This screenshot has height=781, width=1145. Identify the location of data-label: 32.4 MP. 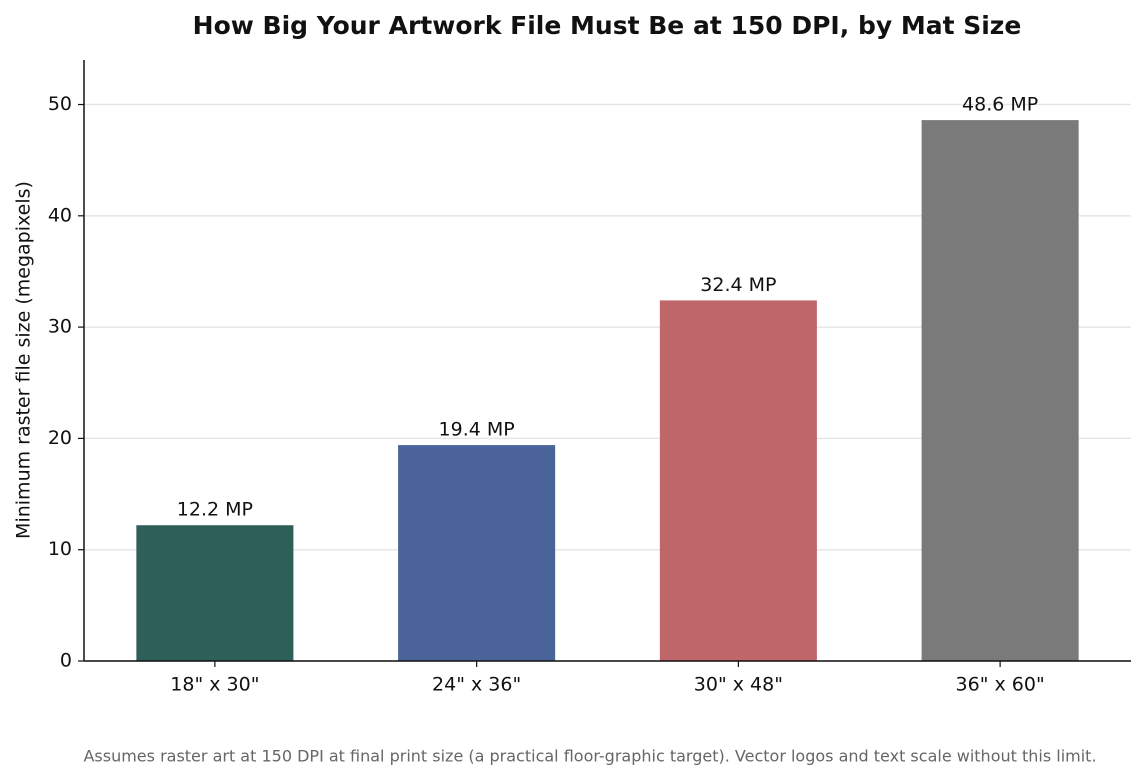
(738, 285).